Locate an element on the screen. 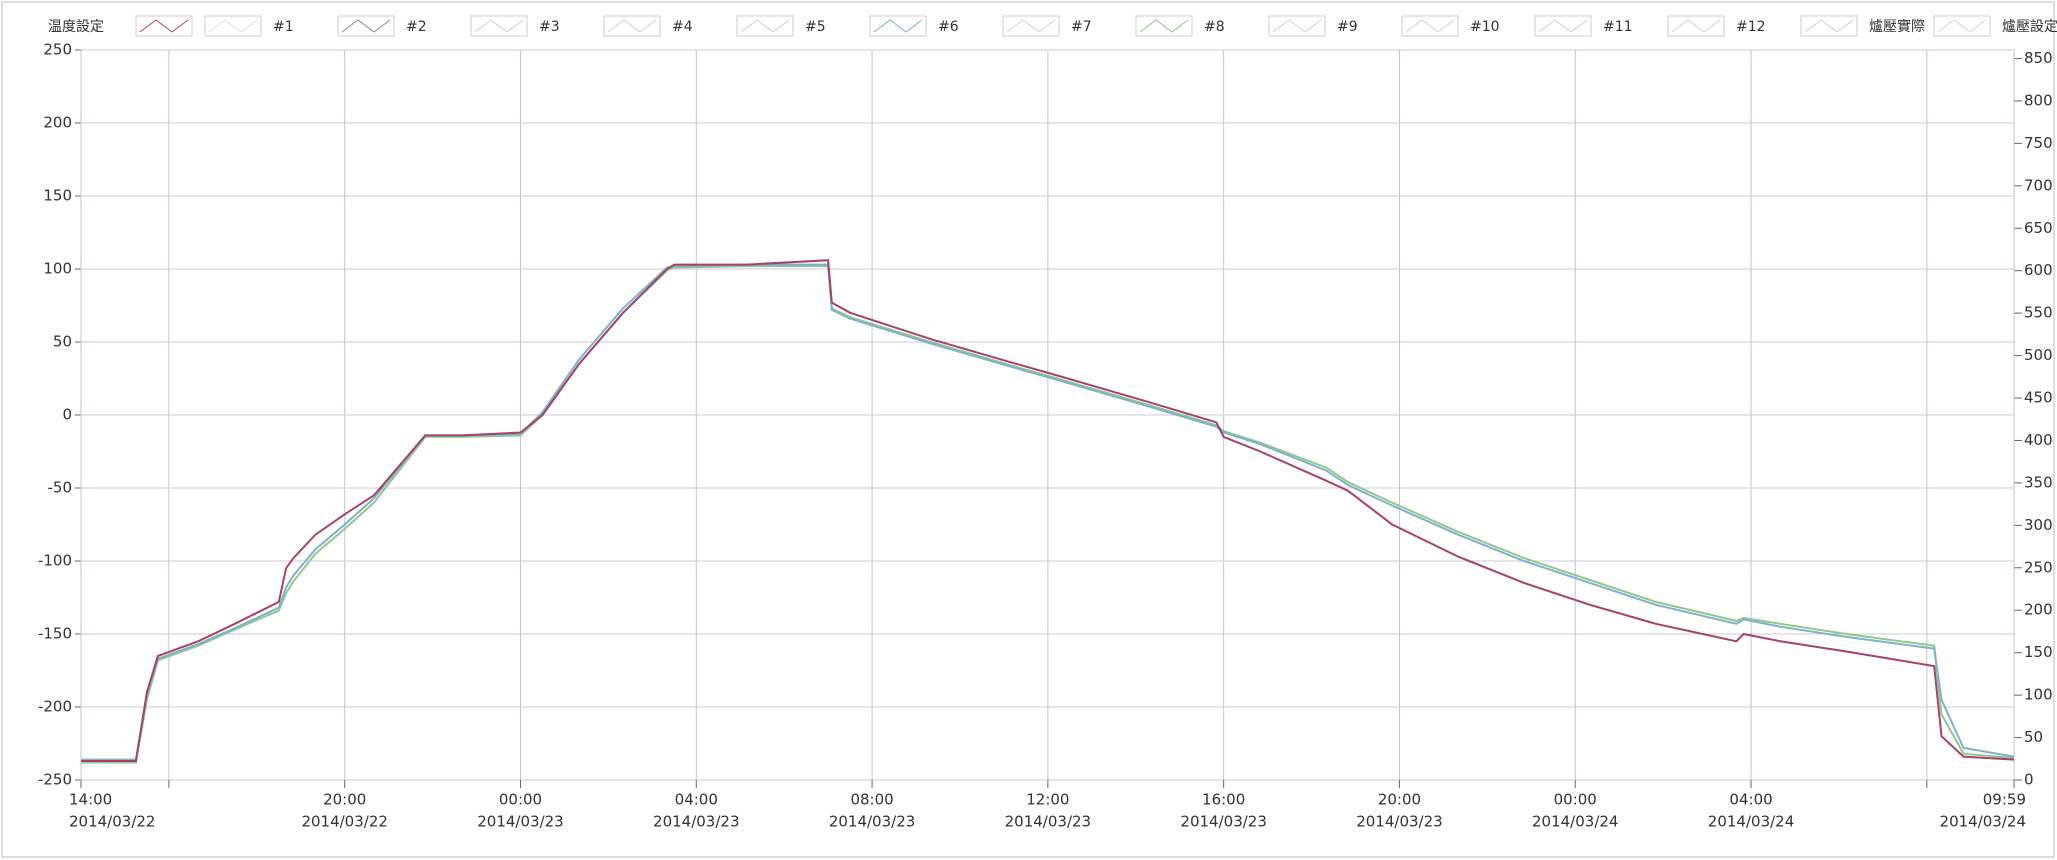  y2-tick-label: 100 is located at coordinates (2038, 695).